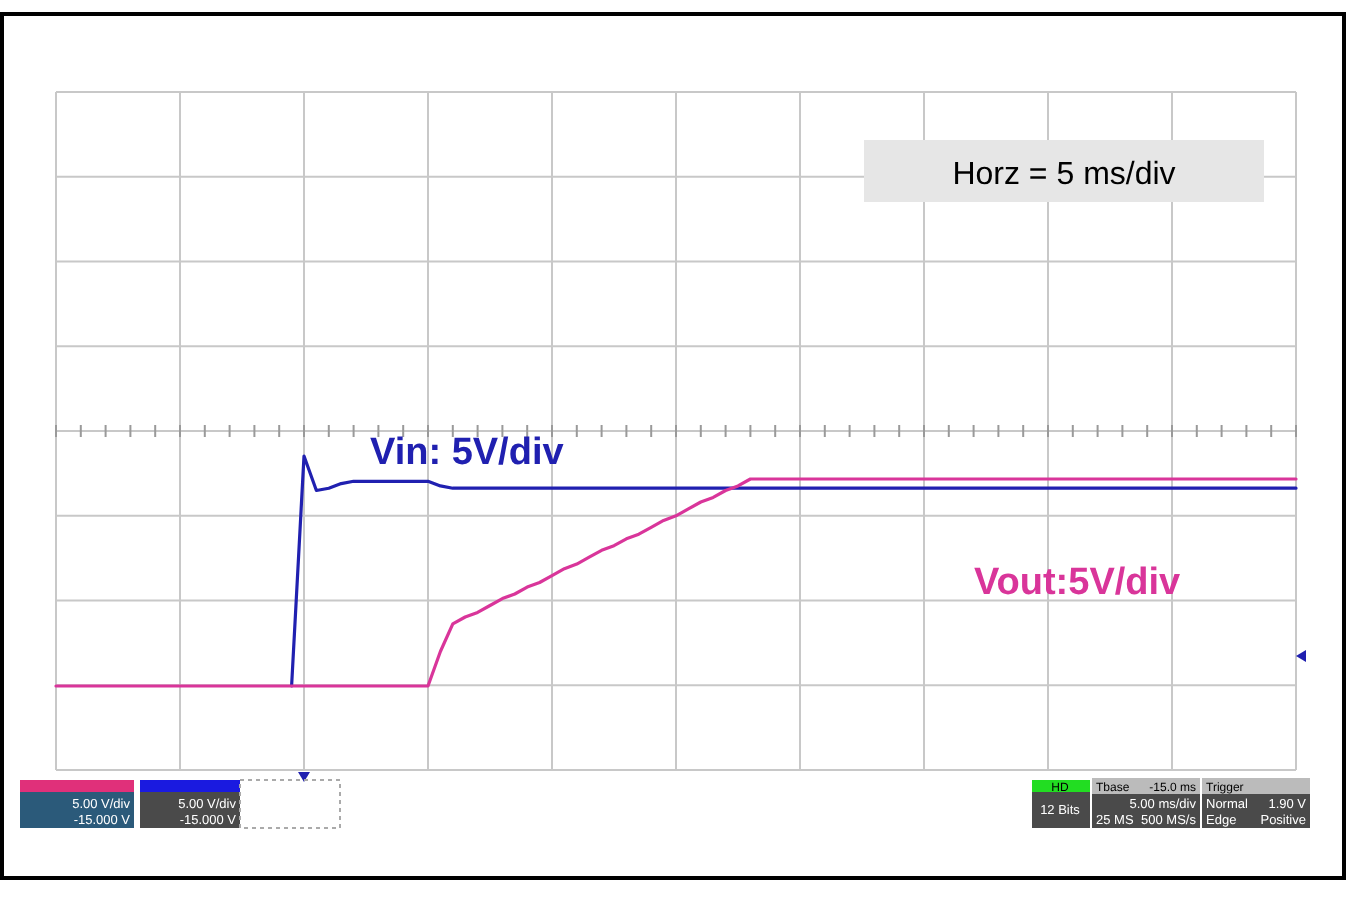 Image resolution: width=1348 pixels, height=900 pixels. What do you see at coordinates (1064, 175) in the screenshot?
I see `text: Horz = 5 ms/div` at bounding box center [1064, 175].